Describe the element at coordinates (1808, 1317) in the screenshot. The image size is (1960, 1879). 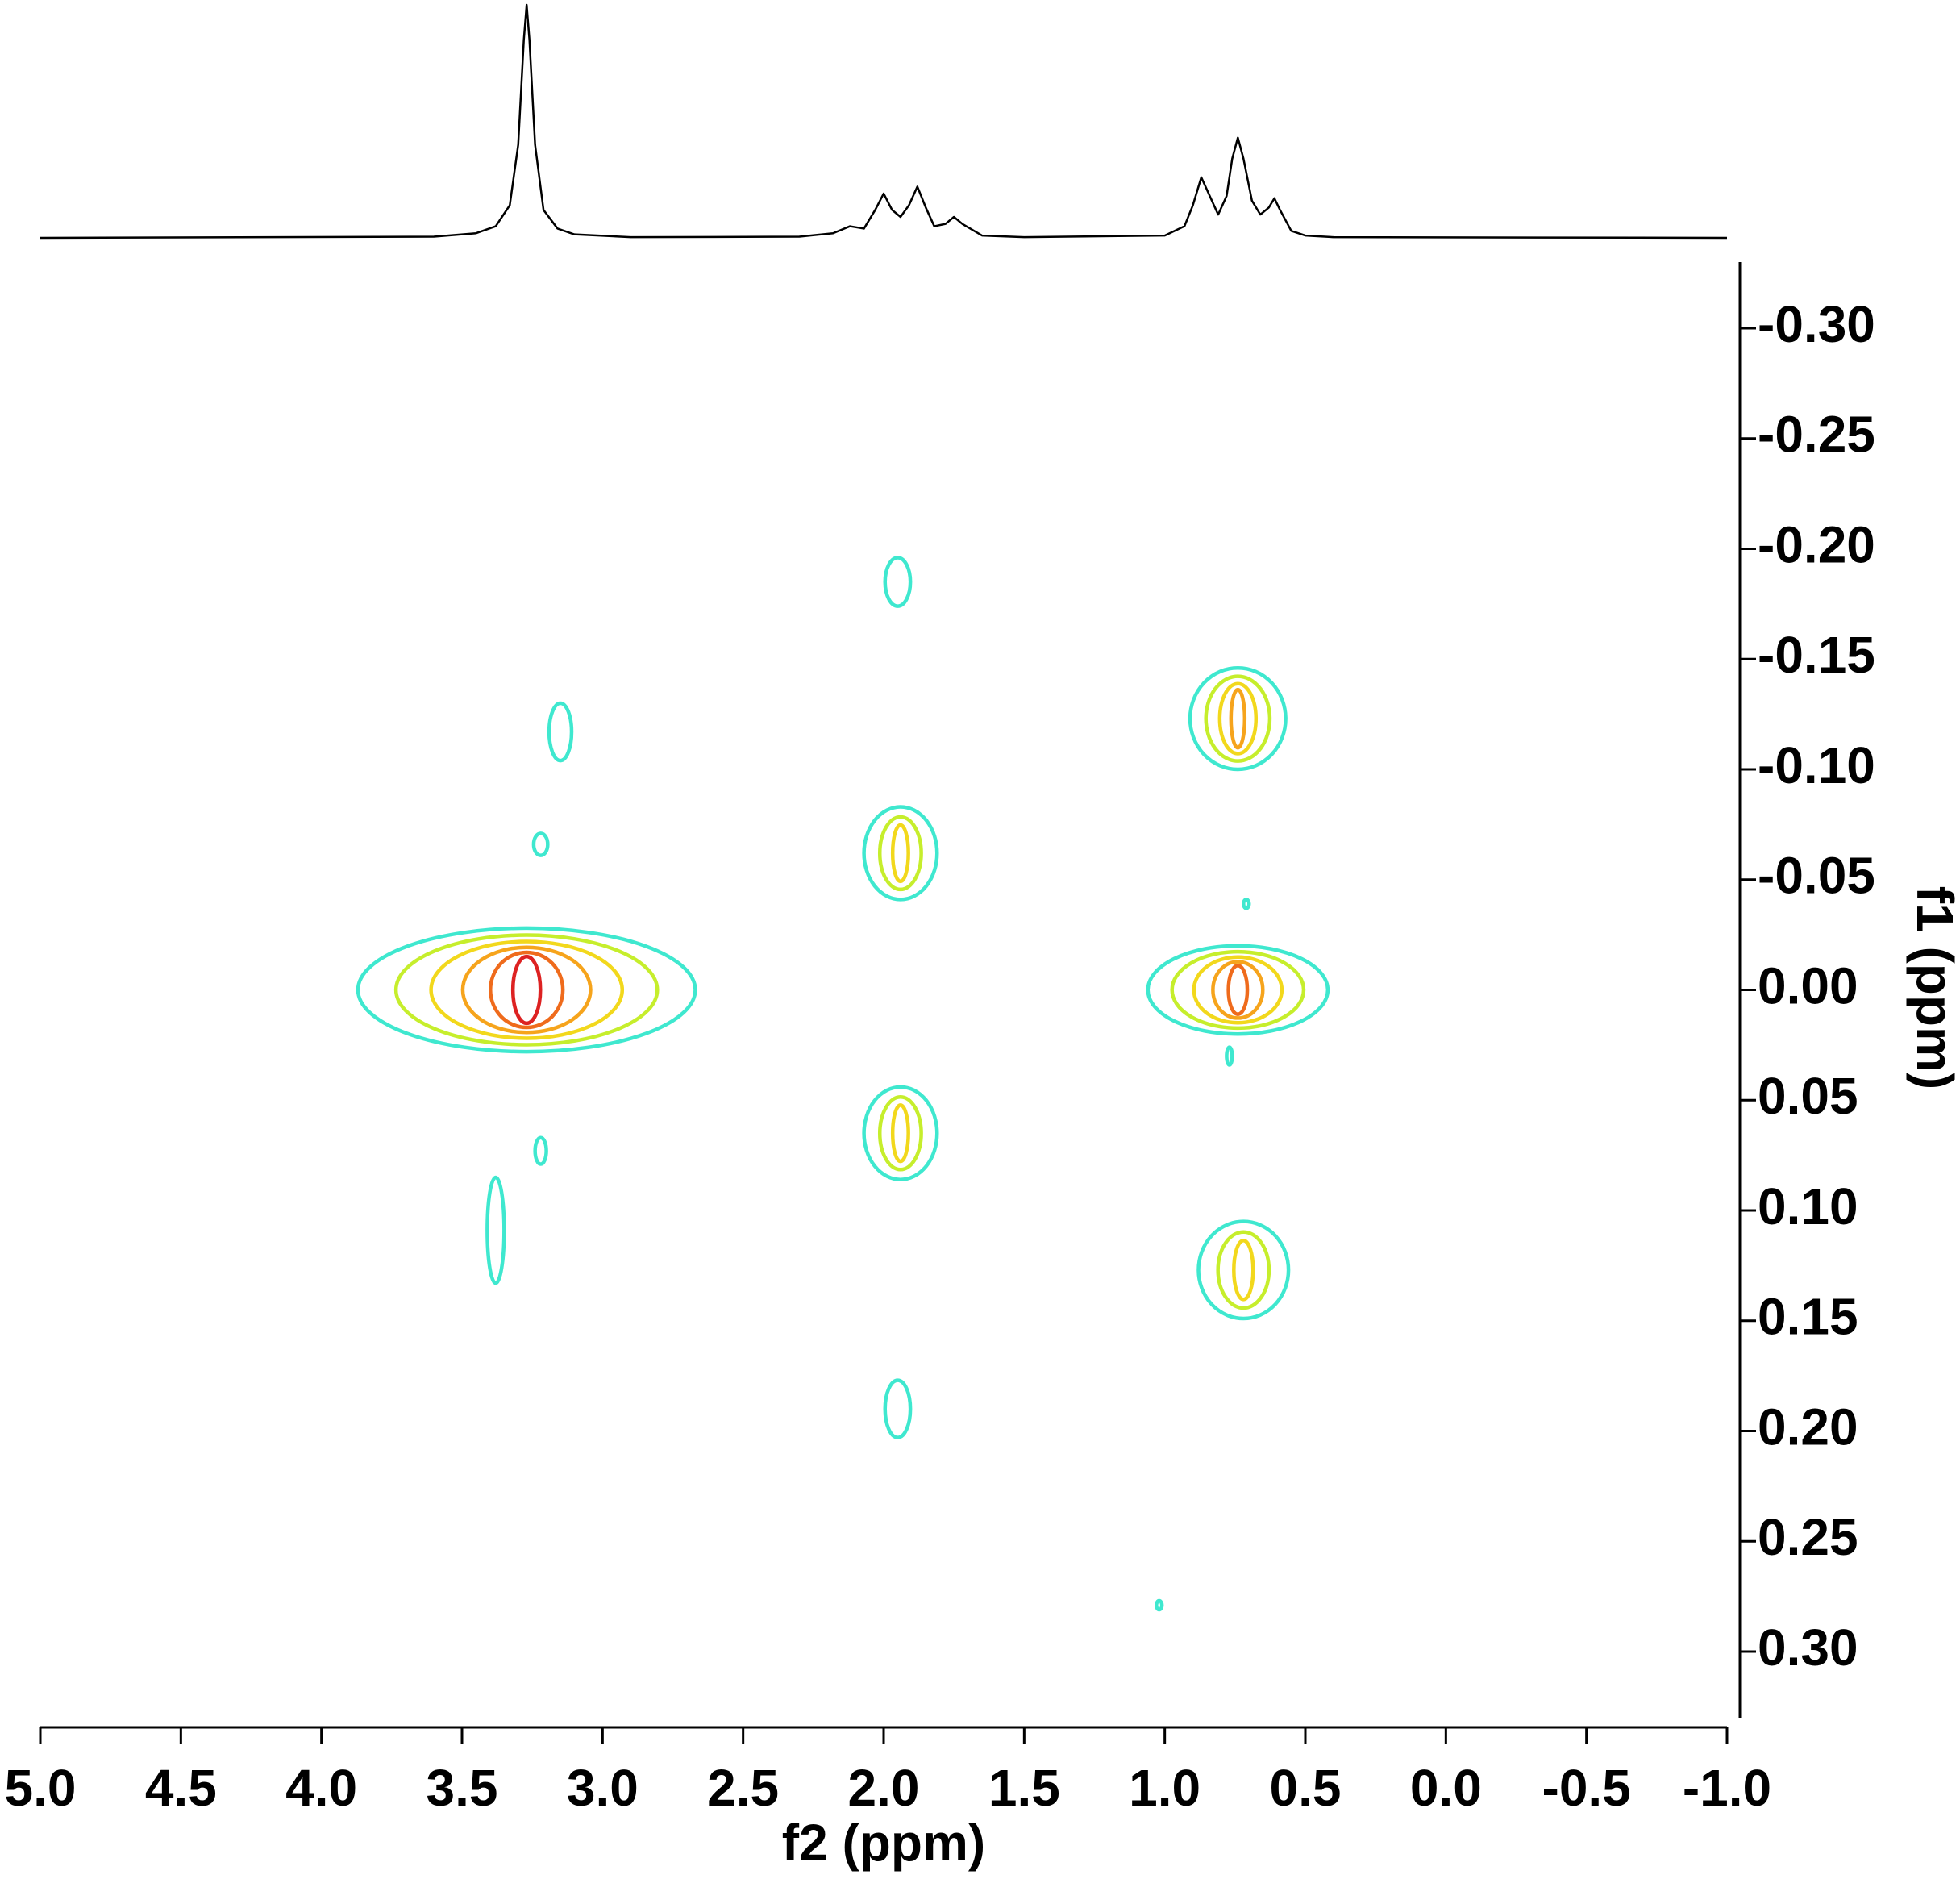
I see `y-tick-label: 0.15` at that location.